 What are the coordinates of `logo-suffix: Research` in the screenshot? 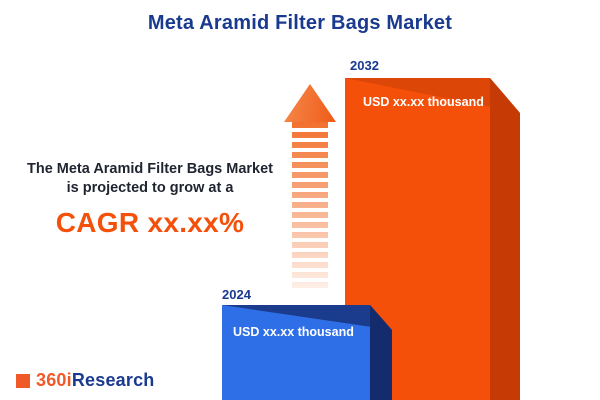 It's located at (113, 380).